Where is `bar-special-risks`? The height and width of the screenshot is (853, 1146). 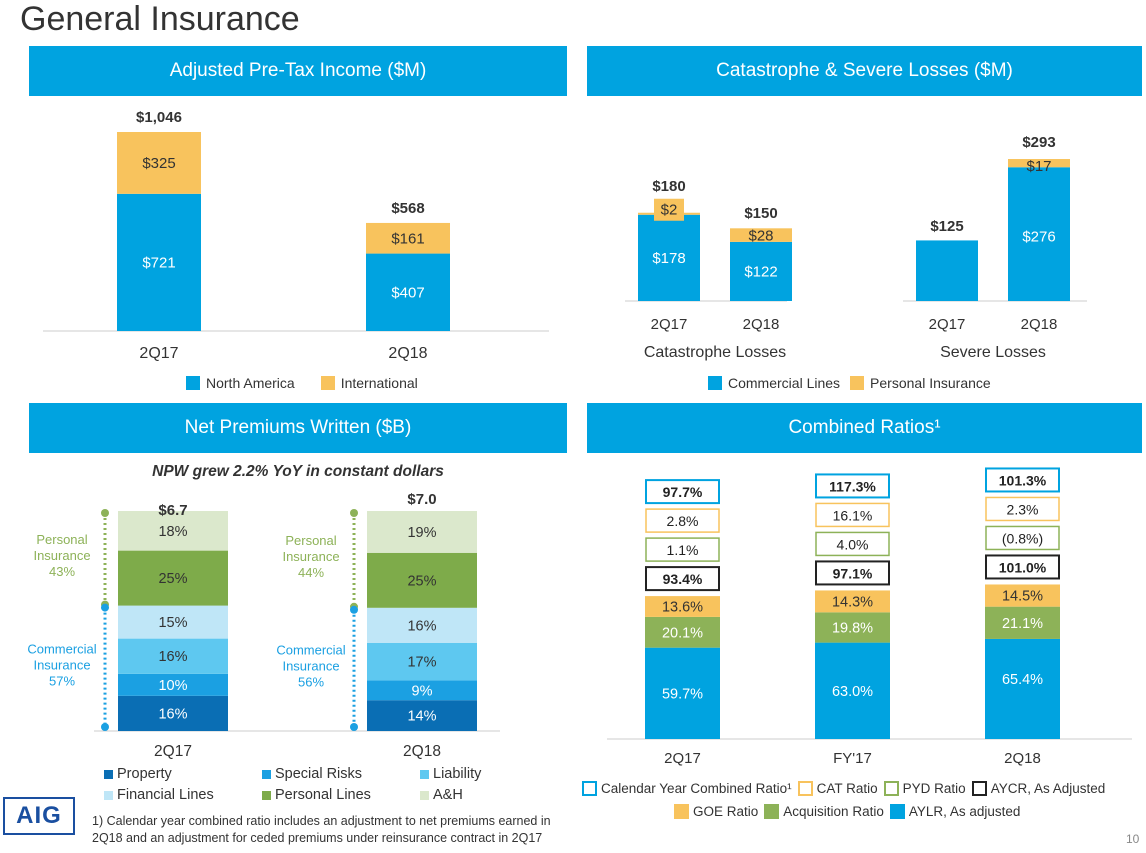
bar-special-risks is located at coordinates (422, 690).